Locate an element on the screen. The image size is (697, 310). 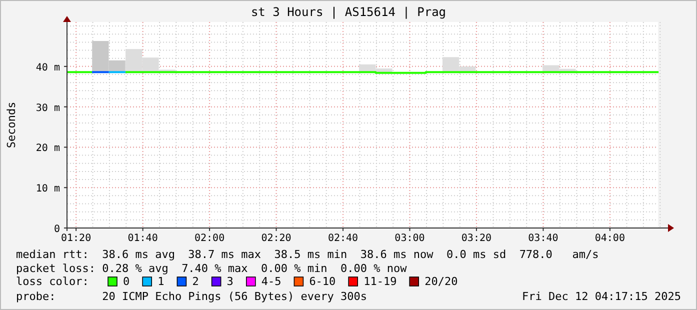
text: median rtt: 38.6 ms avg 38.7 ms max 38.5 ms min 38.6 ms now 0.0 ms sd 778.0 am/s is located at coordinates (307, 254).